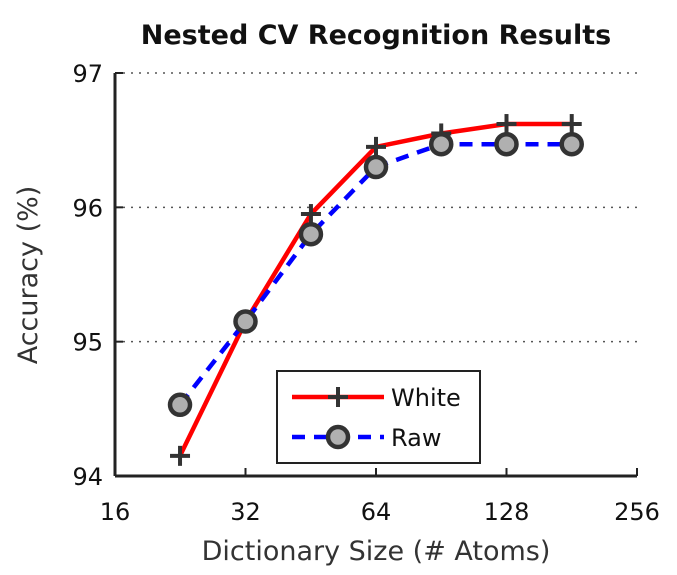 The image size is (677, 575). What do you see at coordinates (380, 497) in the screenshot?
I see `x-ticks: 16 32 64 128 256` at bounding box center [380, 497].